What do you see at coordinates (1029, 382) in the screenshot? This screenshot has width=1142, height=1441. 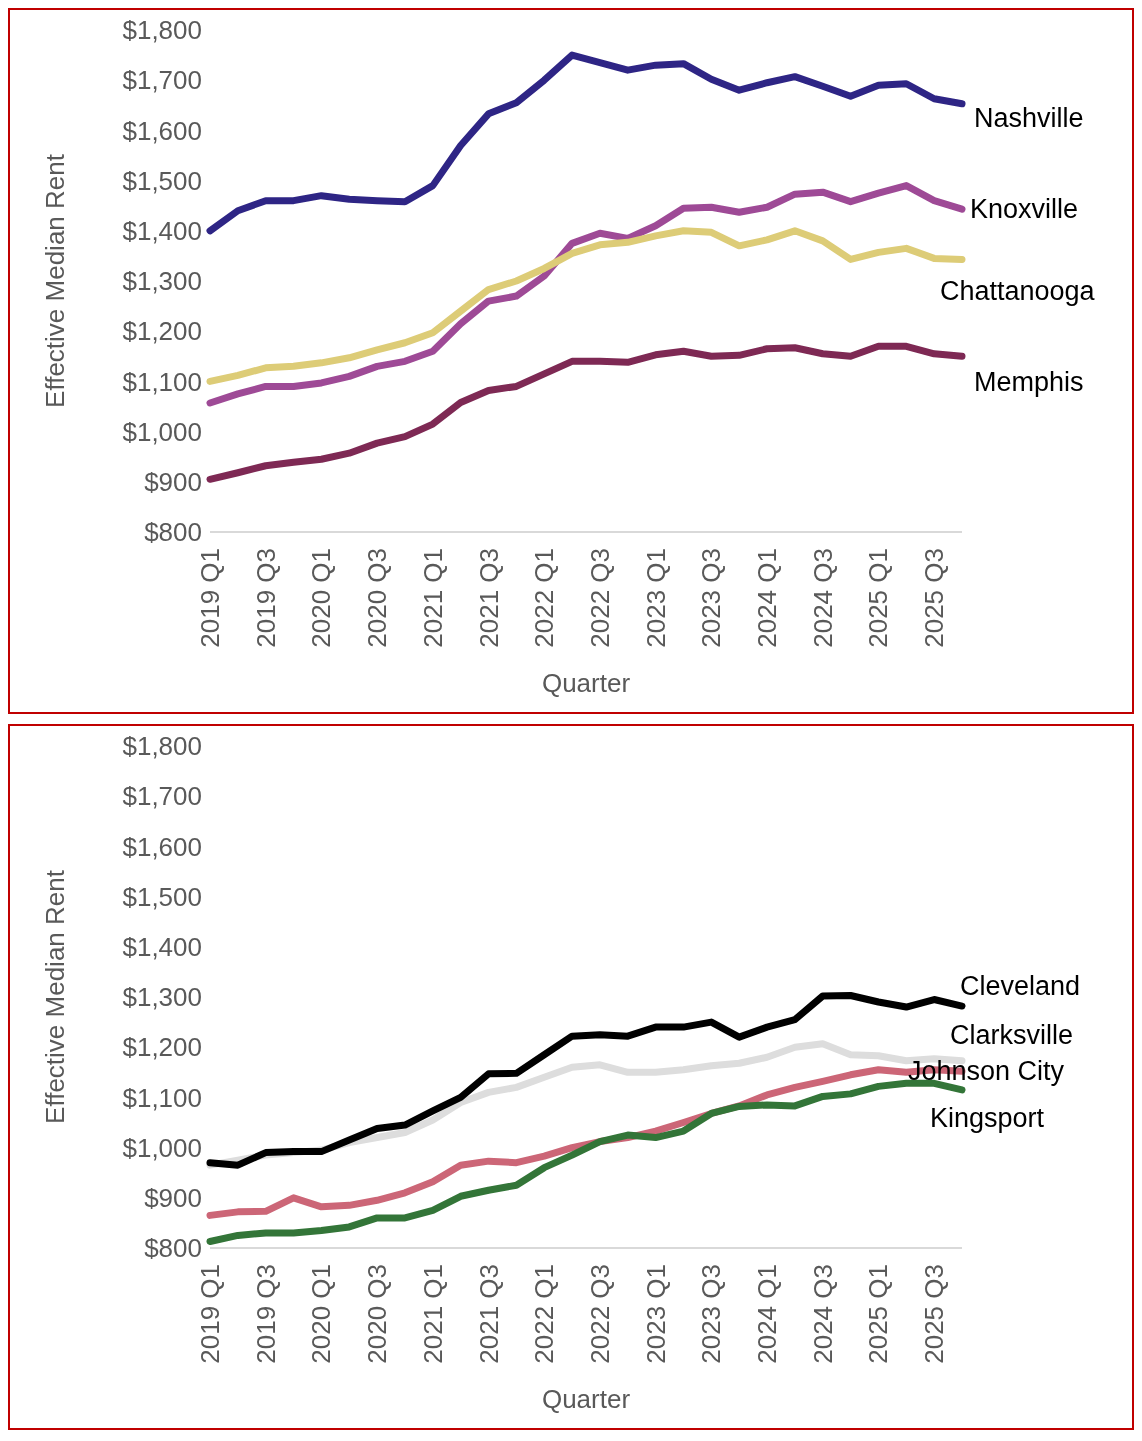 I see `series-label: Memphis` at bounding box center [1029, 382].